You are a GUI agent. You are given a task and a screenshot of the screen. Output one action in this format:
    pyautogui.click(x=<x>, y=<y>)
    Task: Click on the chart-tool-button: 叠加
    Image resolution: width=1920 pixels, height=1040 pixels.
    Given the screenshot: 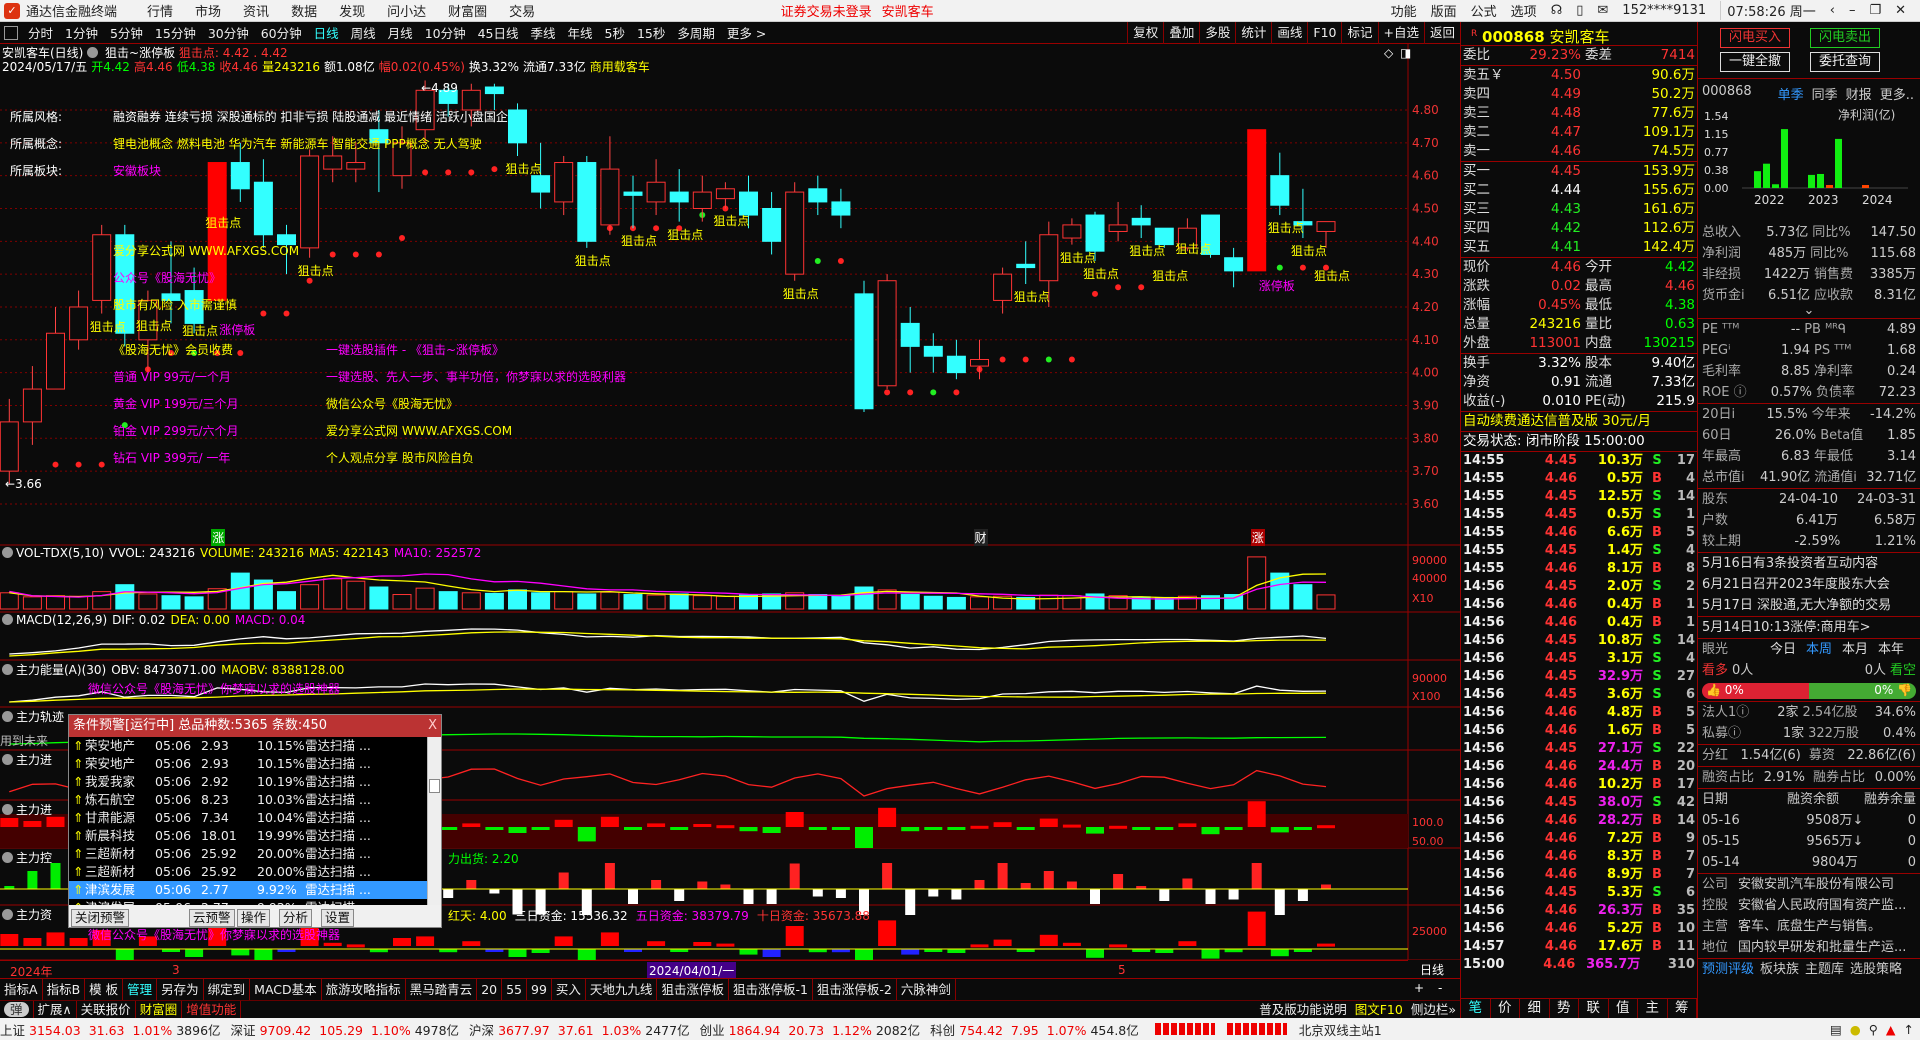 What is the action you would take?
    pyautogui.click(x=1181, y=32)
    